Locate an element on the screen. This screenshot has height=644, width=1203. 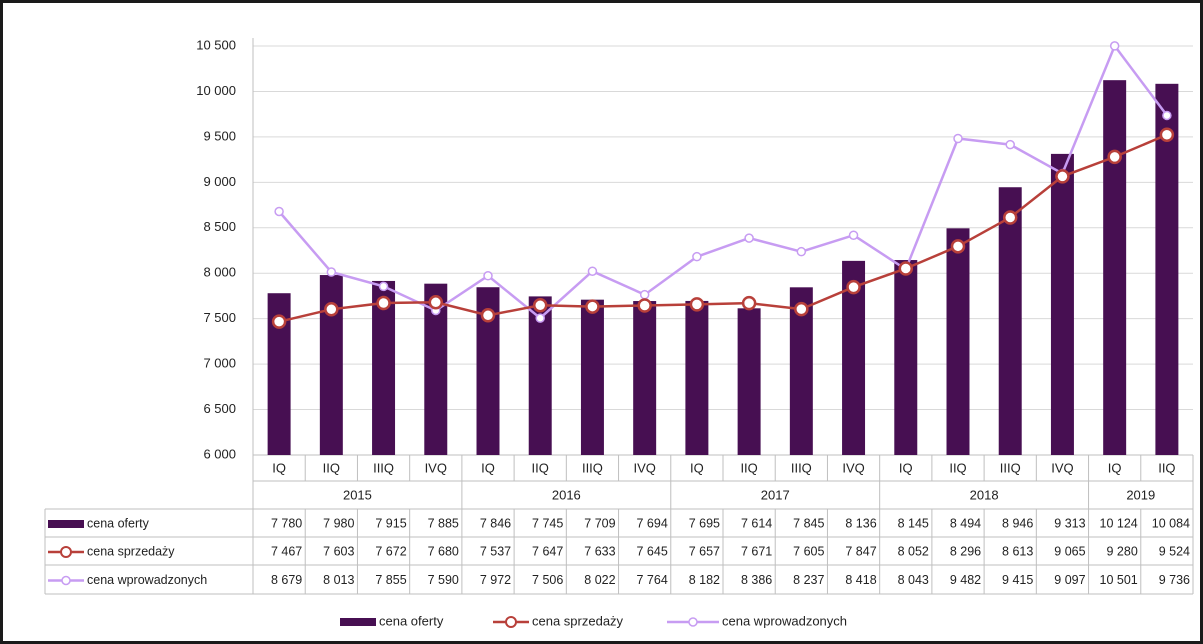
table-value: 10 084 is located at coordinates (1171, 523).